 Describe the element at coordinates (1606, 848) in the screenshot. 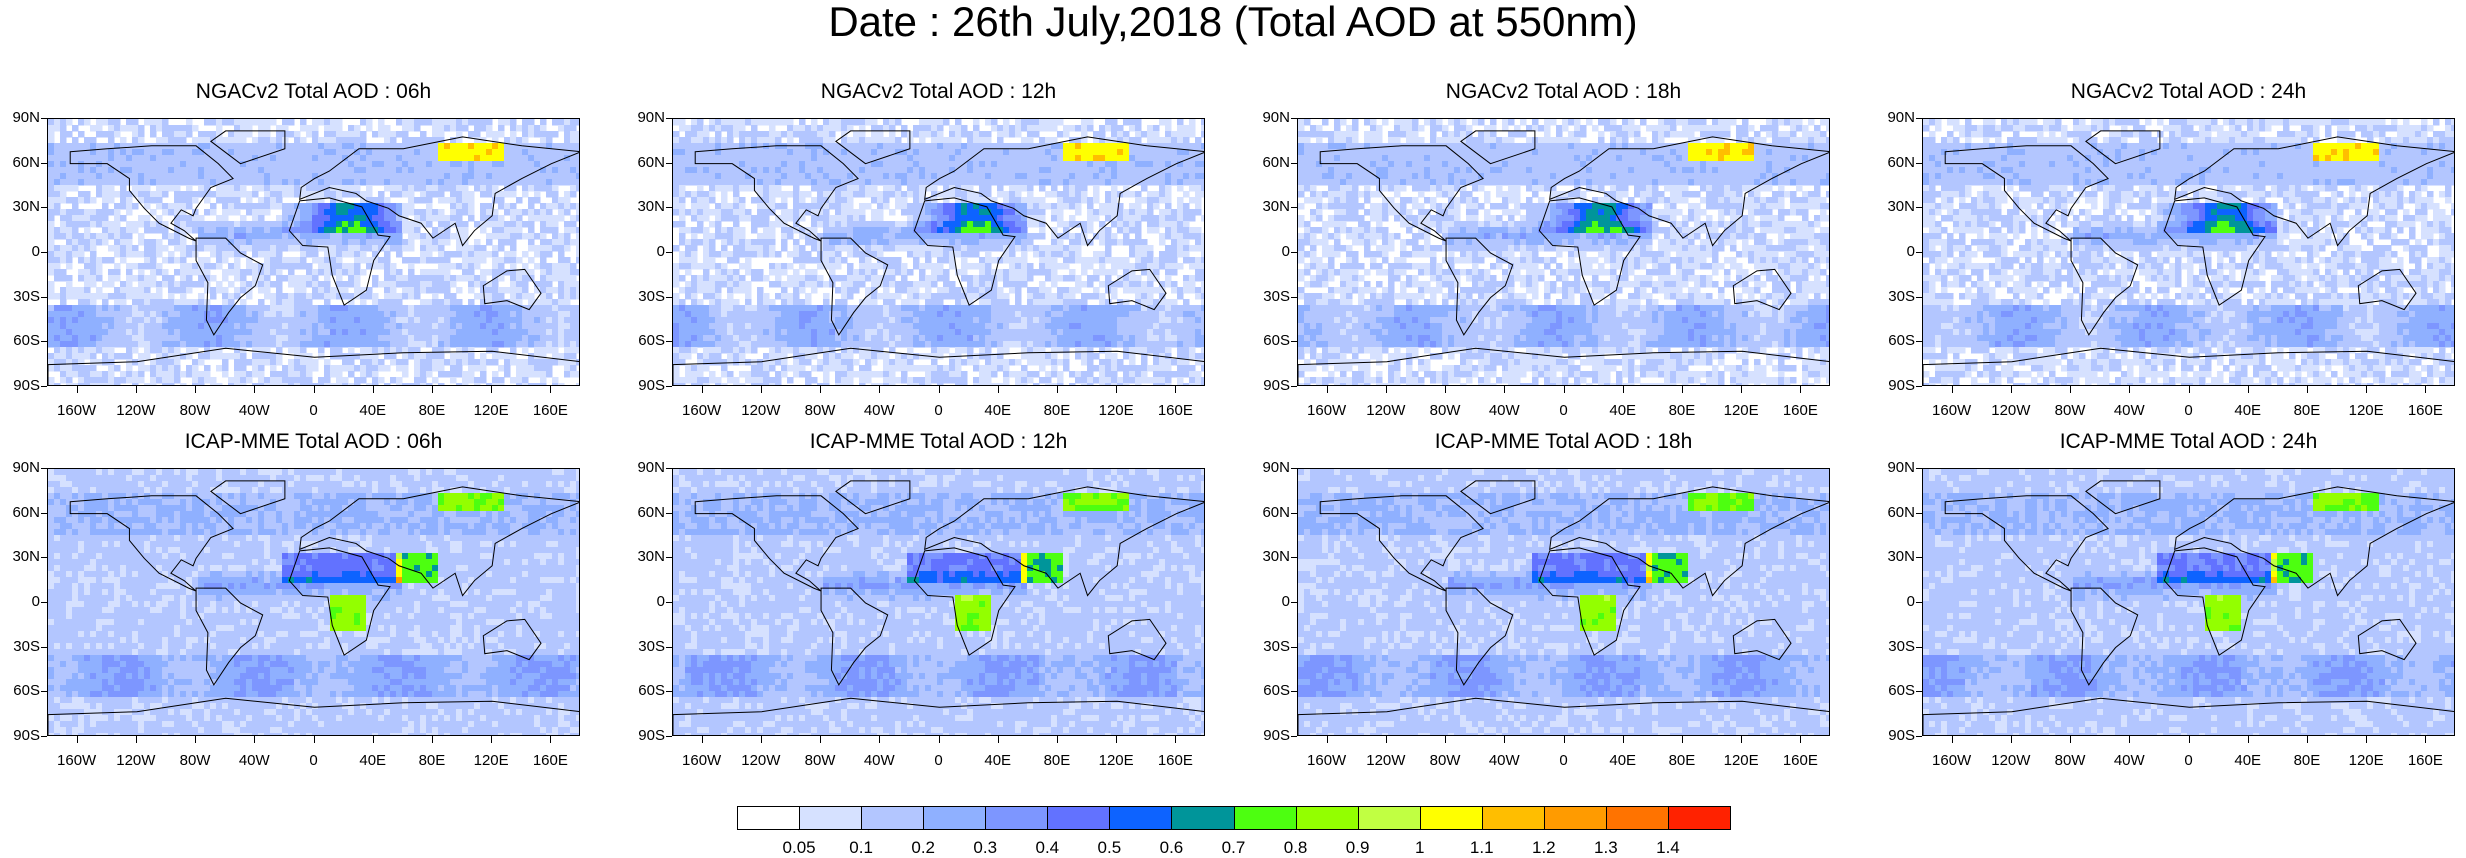

I see `colorbar-label: 1.3` at that location.